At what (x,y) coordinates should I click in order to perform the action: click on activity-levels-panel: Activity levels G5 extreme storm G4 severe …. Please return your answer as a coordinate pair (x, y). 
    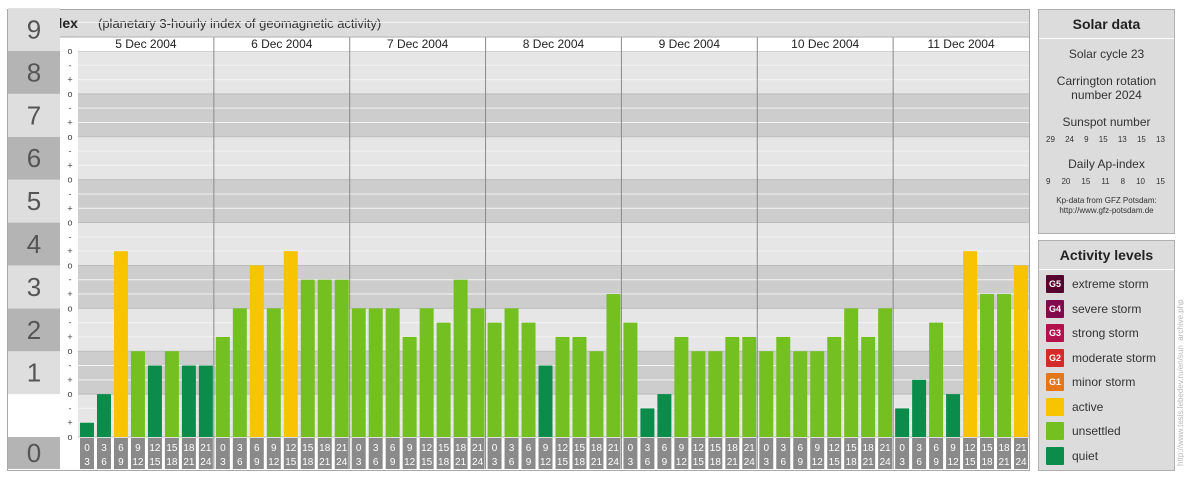
    Looking at the image, I should click on (1106, 355).